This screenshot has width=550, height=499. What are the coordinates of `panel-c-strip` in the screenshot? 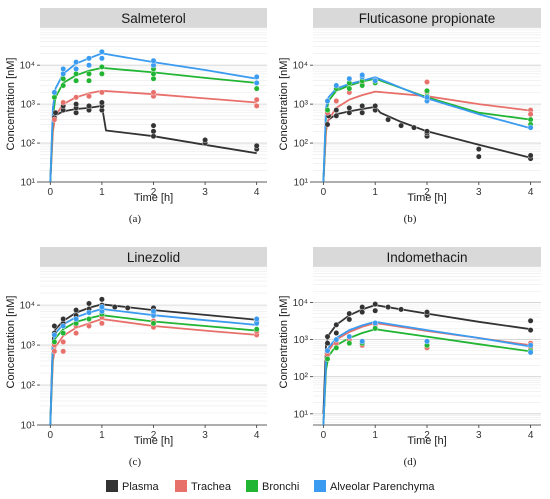 It's located at (153, 257).